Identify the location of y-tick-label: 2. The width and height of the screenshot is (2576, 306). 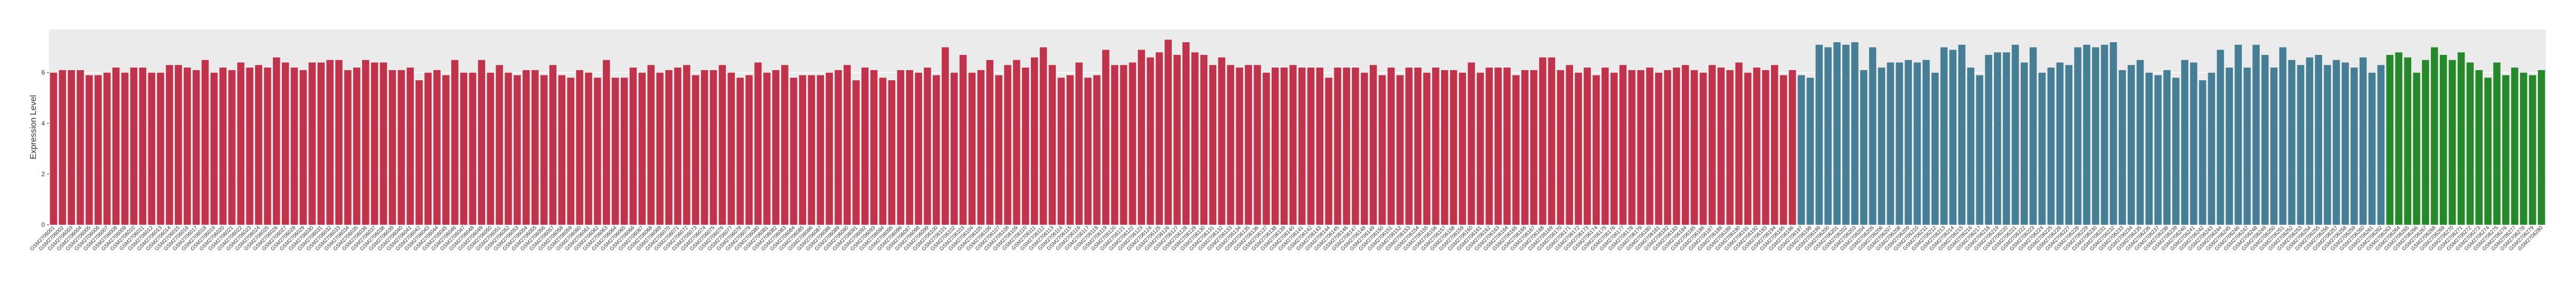
(43, 174).